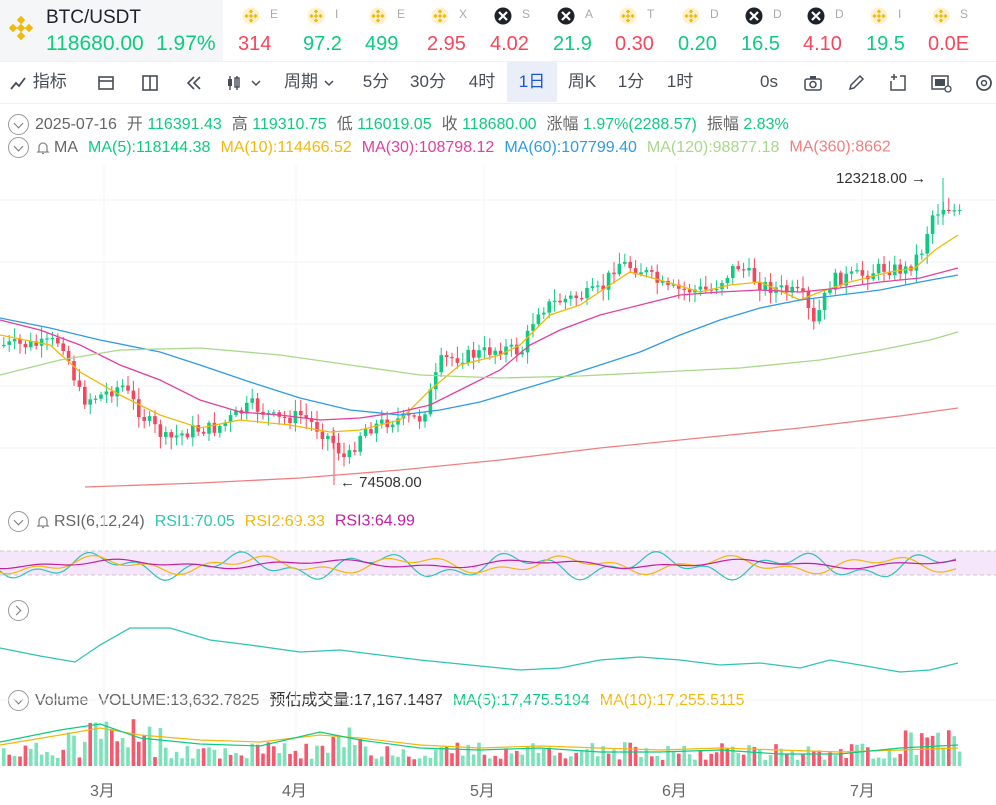 The image size is (996, 805). What do you see at coordinates (708, 30) in the screenshot?
I see `ticker-item: D 0.20` at bounding box center [708, 30].